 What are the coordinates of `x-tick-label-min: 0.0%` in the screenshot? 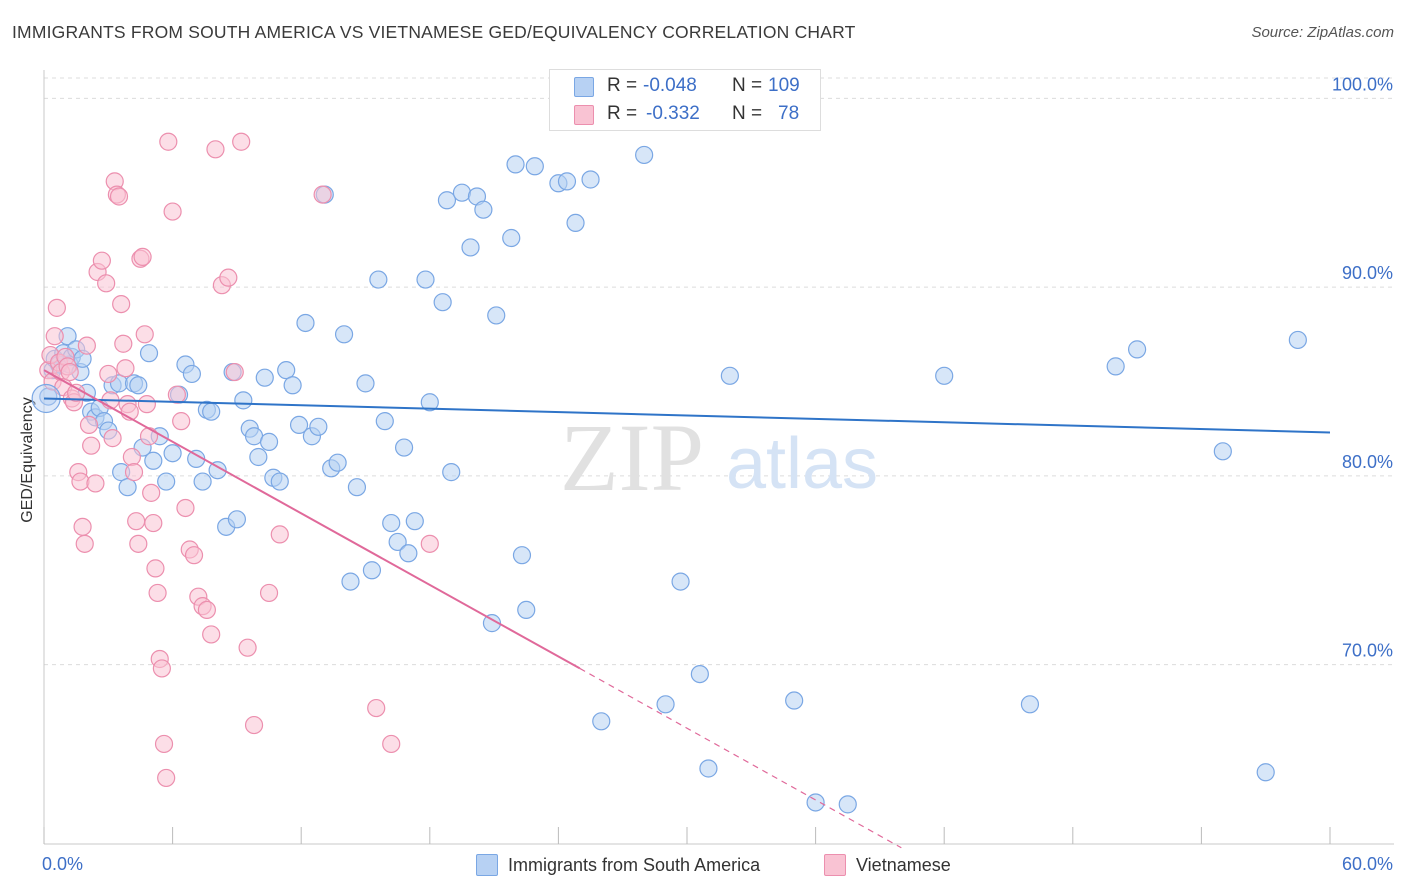 It's located at (62, 864).